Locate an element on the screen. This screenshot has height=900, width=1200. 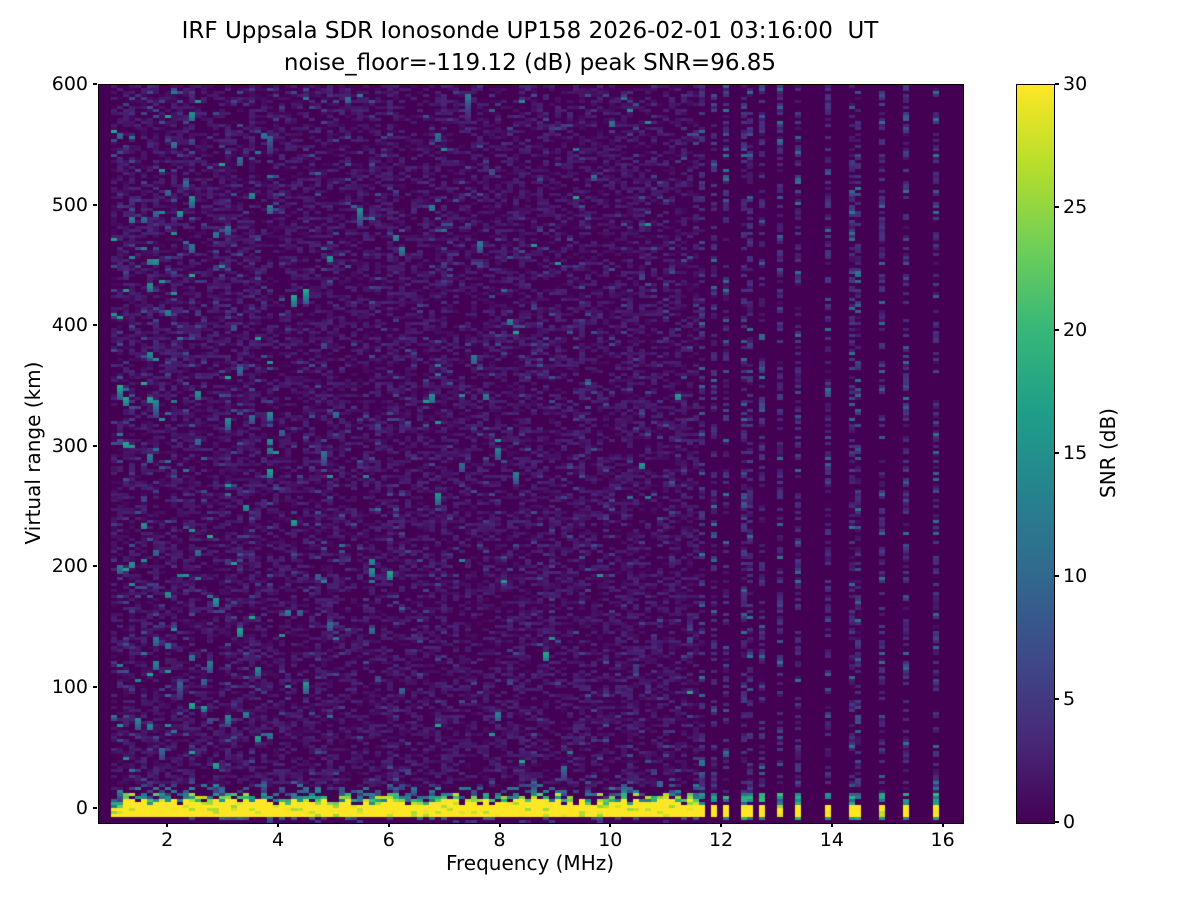
y-tick-label: 0 is located at coordinates (81, 807).